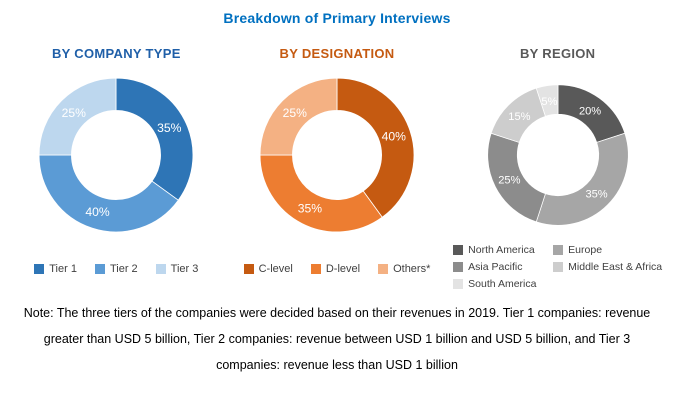 Image resolution: width=674 pixels, height=400 pixels. Describe the element at coordinates (558, 250) in the screenshot. I see `legend-swatch-europe` at that location.